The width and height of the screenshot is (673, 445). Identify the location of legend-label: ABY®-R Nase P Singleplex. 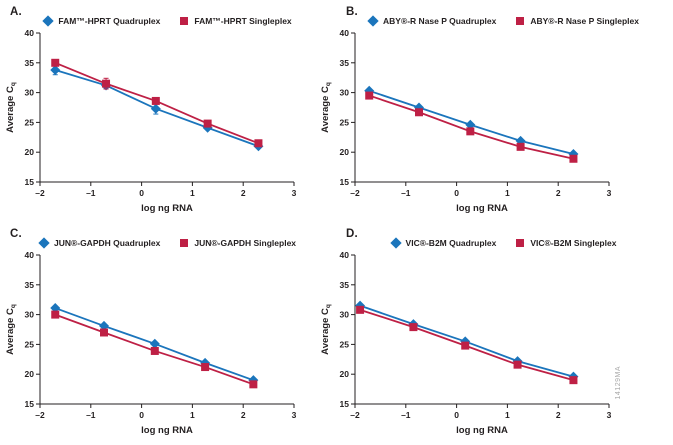
(584, 21).